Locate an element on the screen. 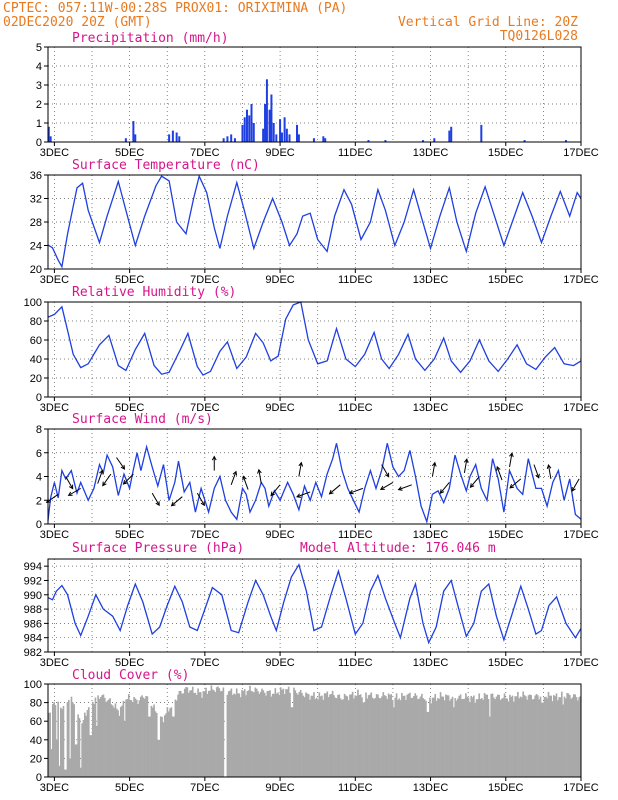 The image size is (618, 800). temp-ytick-label: 24 is located at coordinates (36, 247).